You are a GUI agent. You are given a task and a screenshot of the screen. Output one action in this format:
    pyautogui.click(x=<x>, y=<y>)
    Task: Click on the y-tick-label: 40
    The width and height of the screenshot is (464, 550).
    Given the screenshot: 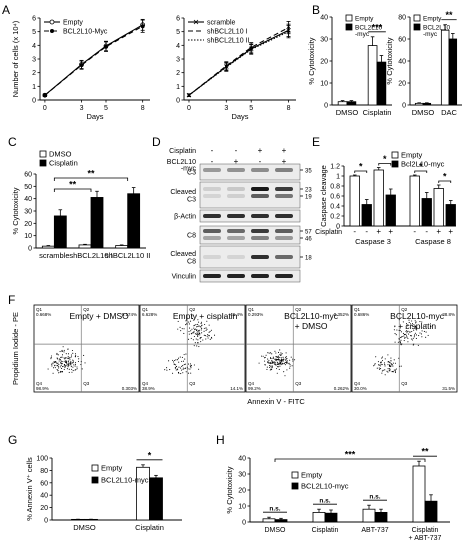 What is the action you would take?
    pyautogui.click(x=402, y=62)
    